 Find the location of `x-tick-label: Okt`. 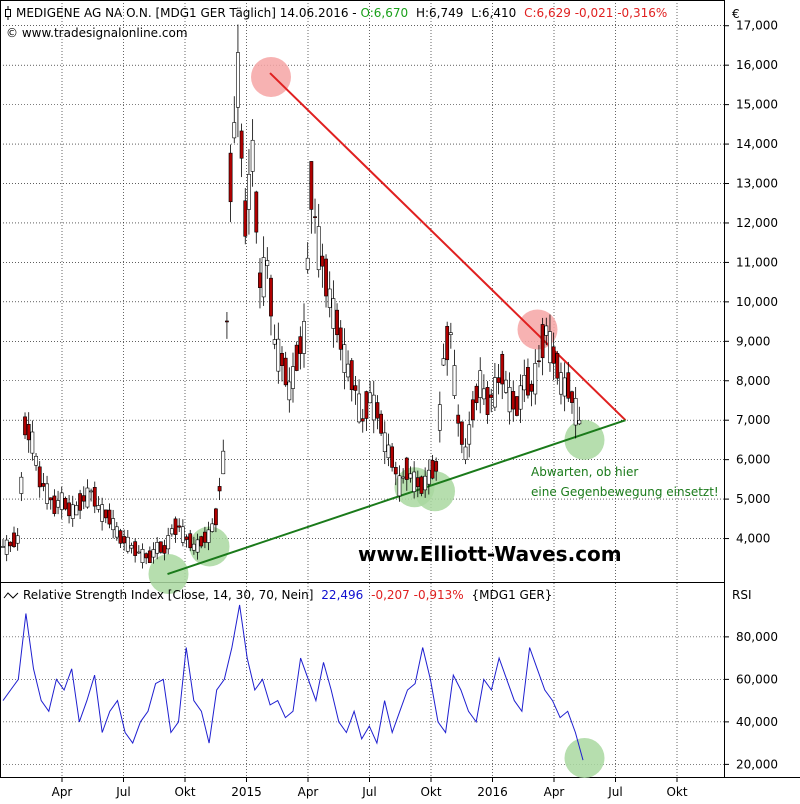

x-tick-label: Okt is located at coordinates (430, 792).